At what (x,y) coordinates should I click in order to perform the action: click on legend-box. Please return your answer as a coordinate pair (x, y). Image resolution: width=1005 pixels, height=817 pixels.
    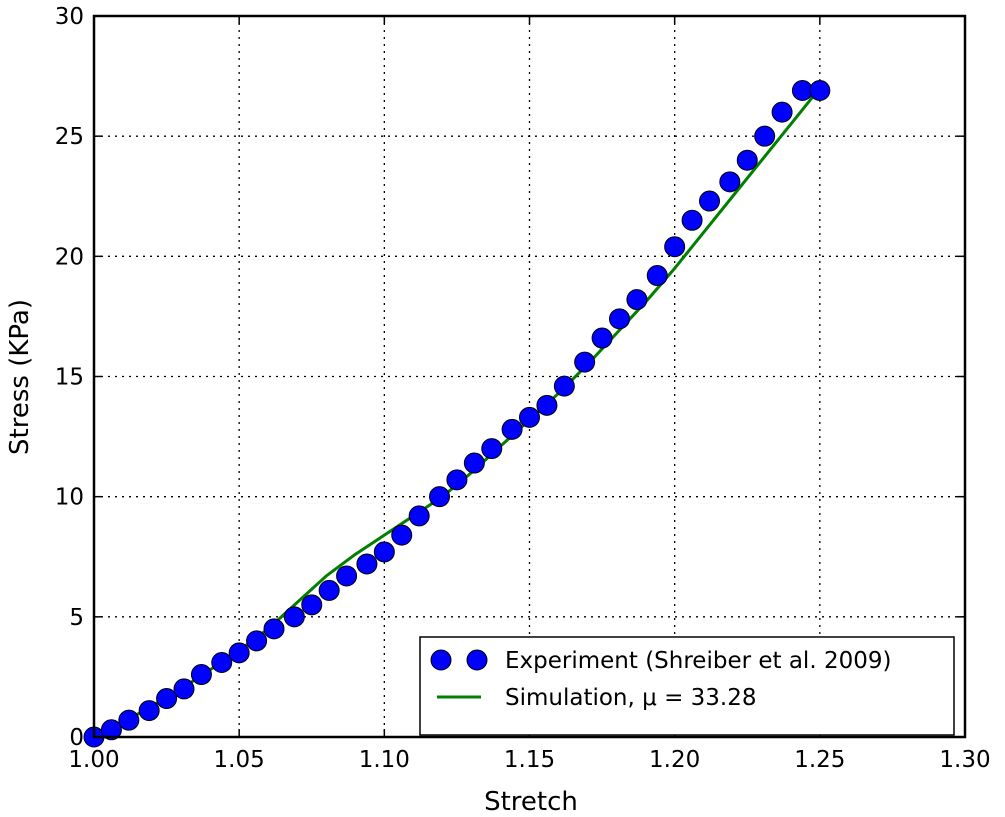
    Looking at the image, I should click on (687, 686).